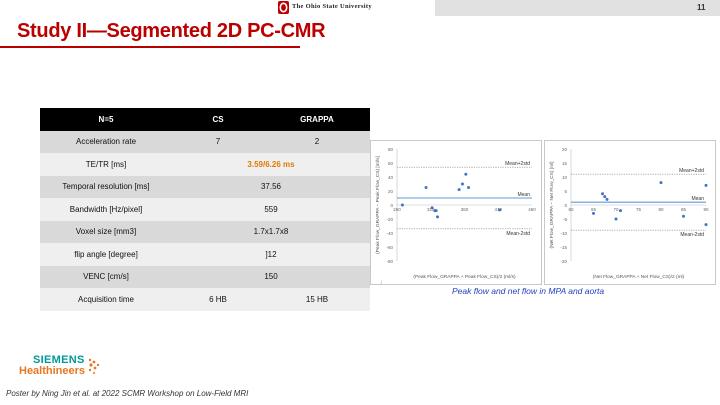 The image size is (720, 405). I want to click on table-row: VENC [cm/s] 150, so click(205, 276).